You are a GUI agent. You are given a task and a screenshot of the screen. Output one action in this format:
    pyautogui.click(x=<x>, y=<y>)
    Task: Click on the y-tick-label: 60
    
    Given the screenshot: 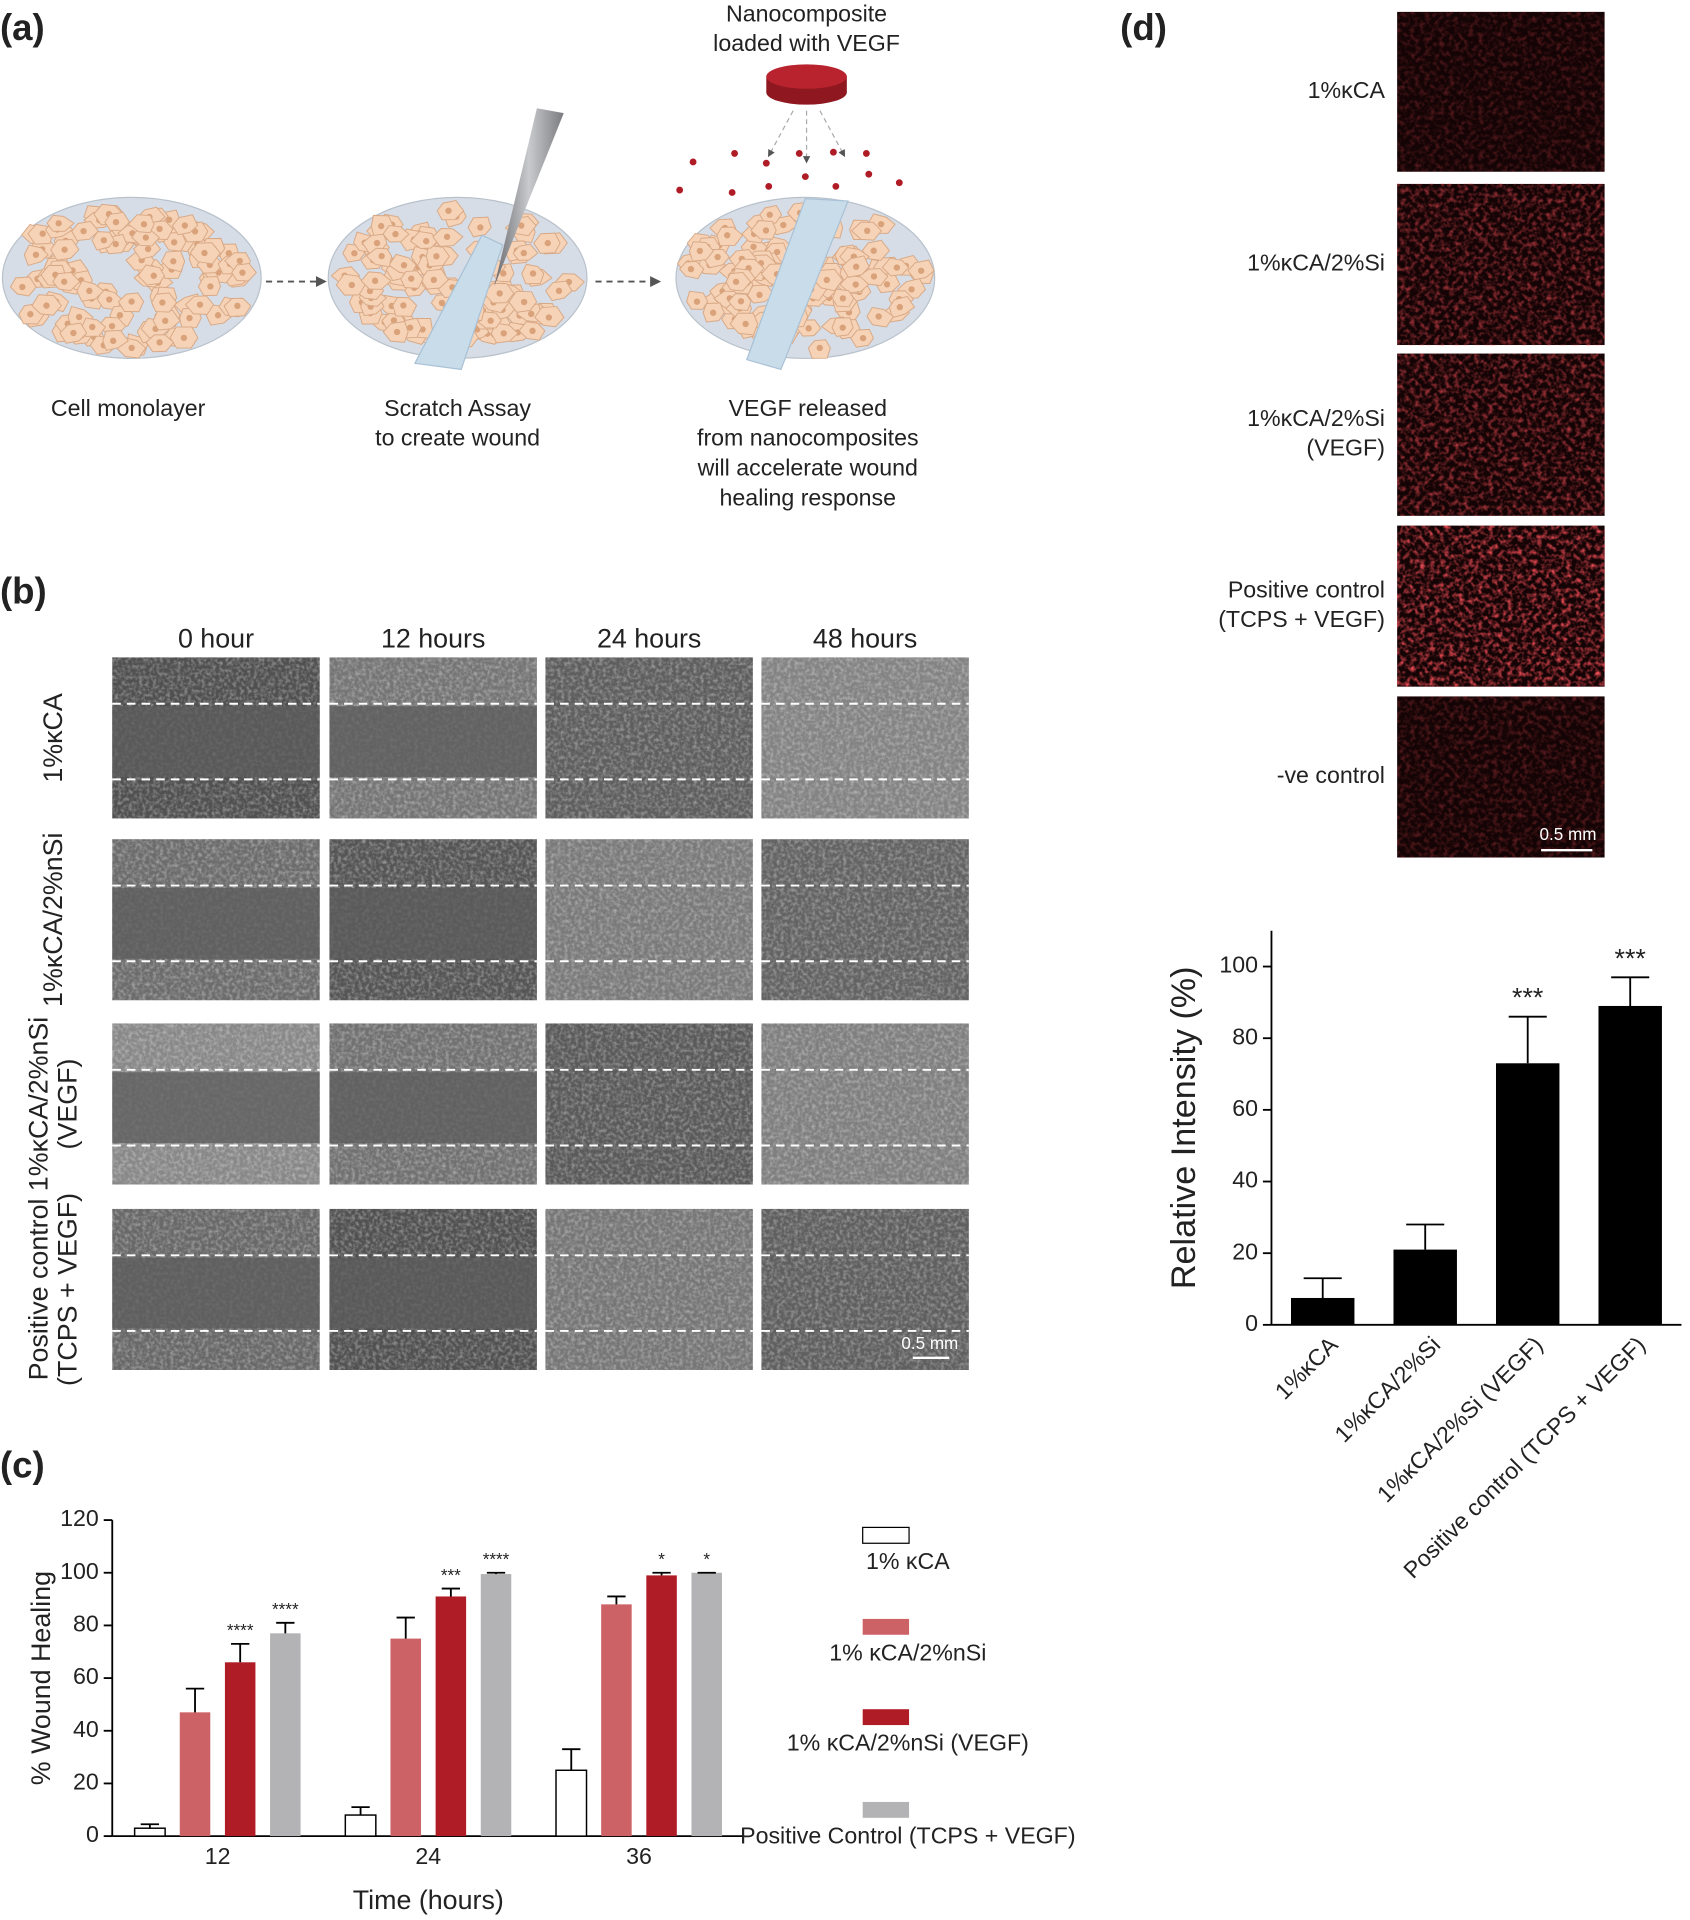 What is the action you would take?
    pyautogui.click(x=1245, y=1108)
    